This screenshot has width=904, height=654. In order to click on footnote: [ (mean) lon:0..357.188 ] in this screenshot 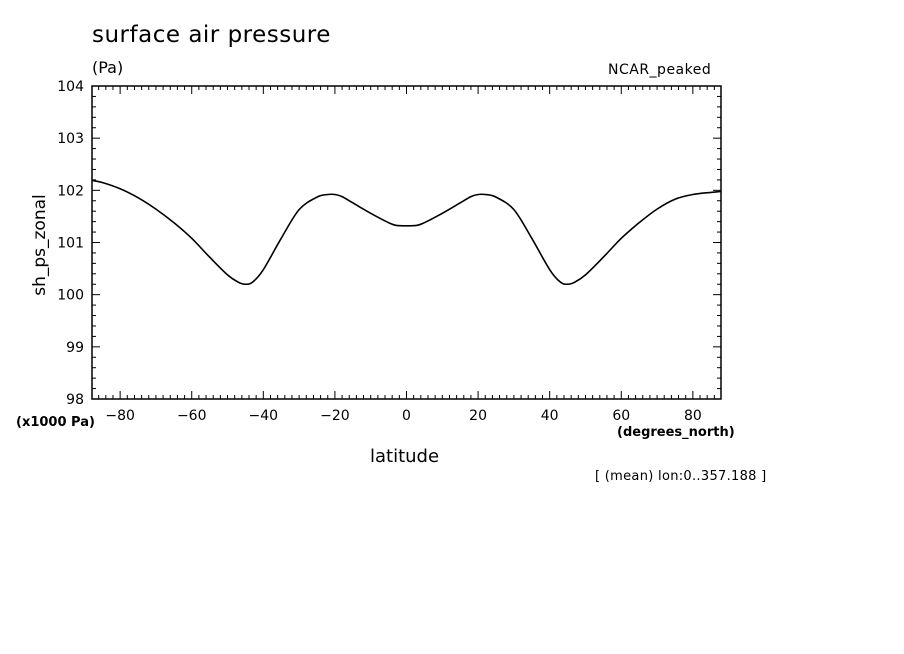, I will do `click(681, 476)`.